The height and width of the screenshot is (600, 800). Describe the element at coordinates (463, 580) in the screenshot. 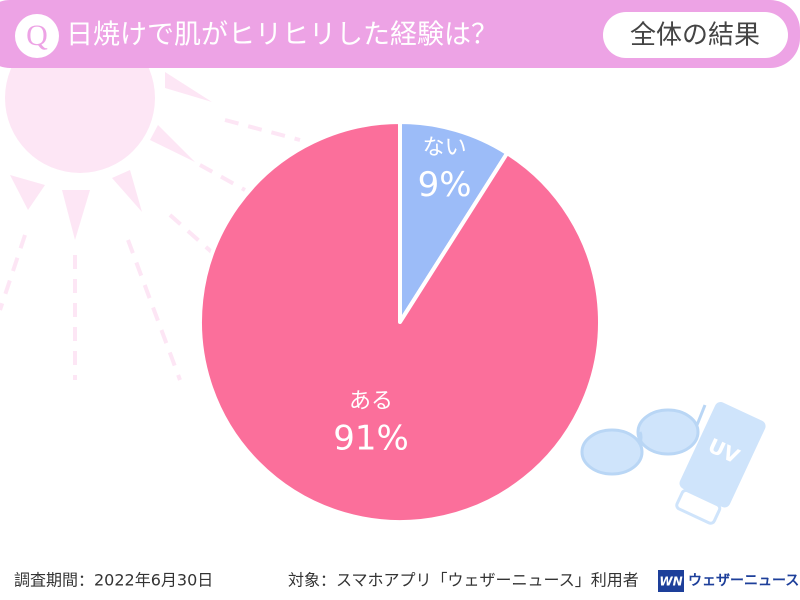

I see `footer-target: 対象：スマホアプリ「ウェザーニュース」利用者` at that location.